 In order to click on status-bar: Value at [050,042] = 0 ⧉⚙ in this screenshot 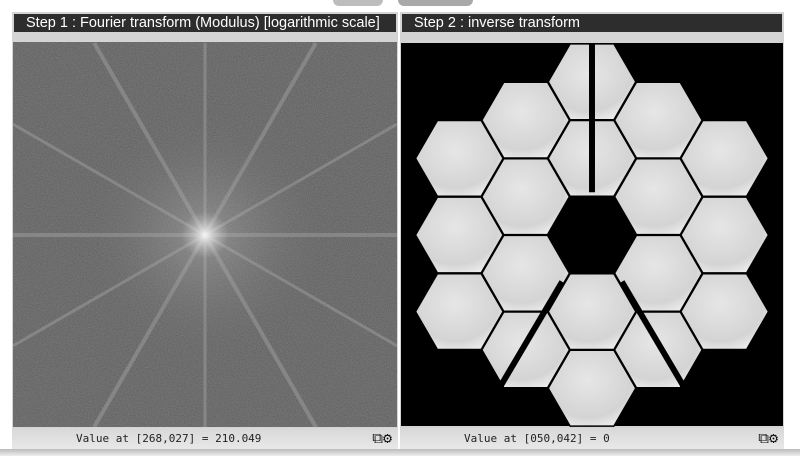, I will do `click(592, 438)`.